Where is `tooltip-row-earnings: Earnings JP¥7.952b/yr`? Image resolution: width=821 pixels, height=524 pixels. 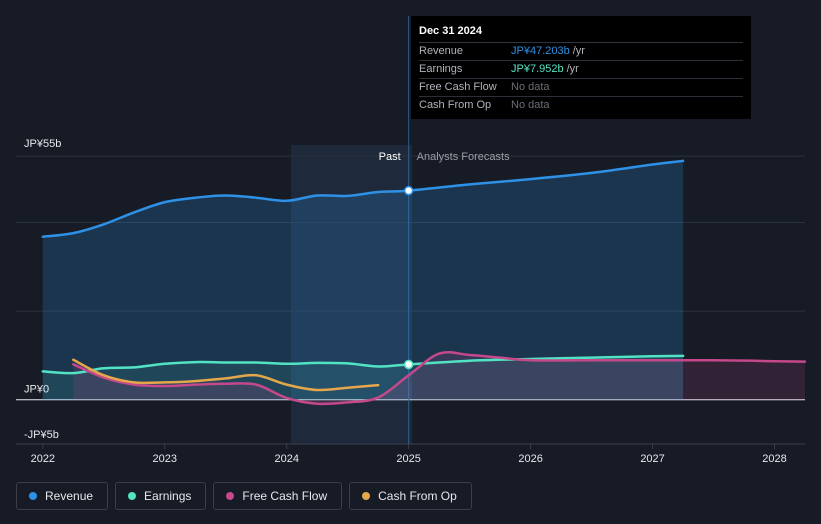 tooltip-row-earnings: Earnings JP¥7.952b/yr is located at coordinates (581, 70).